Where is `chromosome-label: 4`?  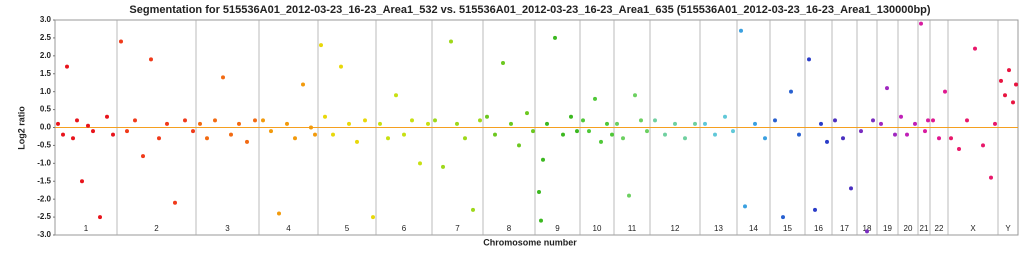
chromosome-label: 4 is located at coordinates (288, 228).